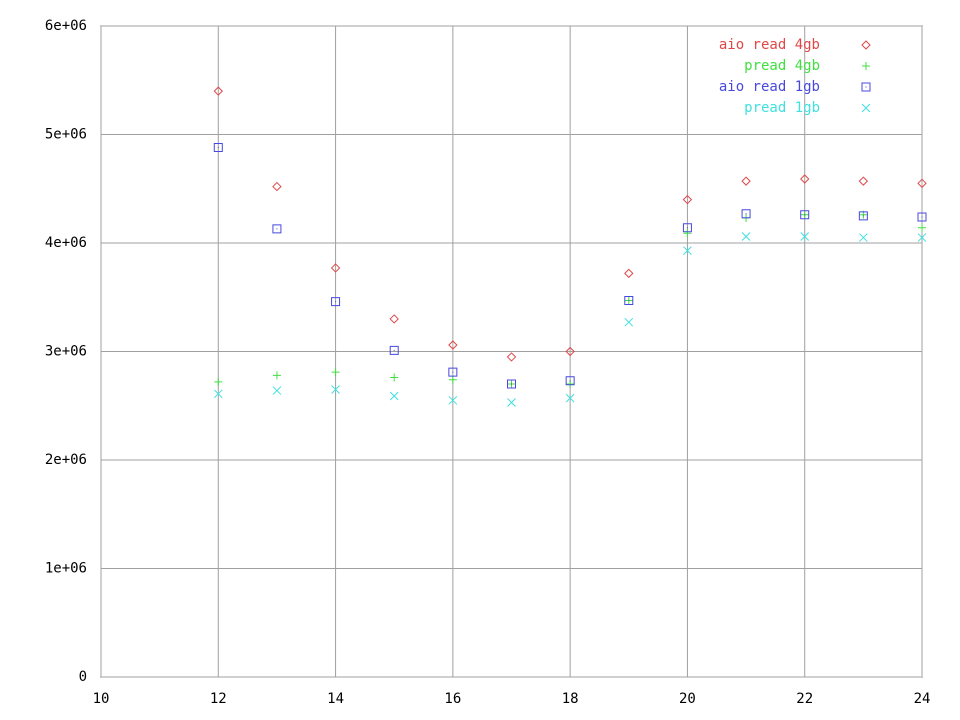  What do you see at coordinates (66, 352) in the screenshot?
I see `y-tick-label: 3e+06` at bounding box center [66, 352].